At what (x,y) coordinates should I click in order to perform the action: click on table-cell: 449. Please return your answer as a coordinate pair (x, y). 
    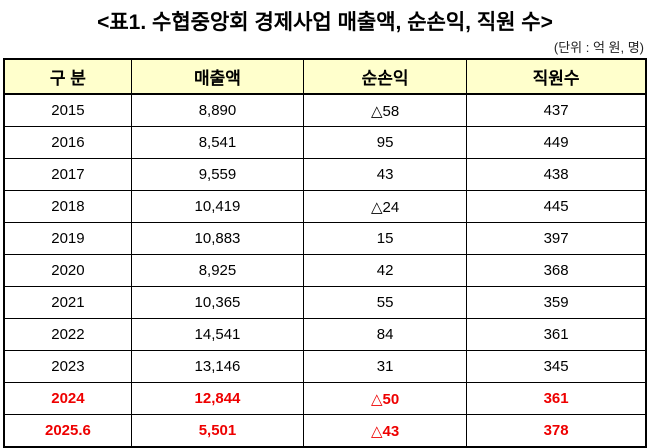
    Looking at the image, I should click on (556, 142).